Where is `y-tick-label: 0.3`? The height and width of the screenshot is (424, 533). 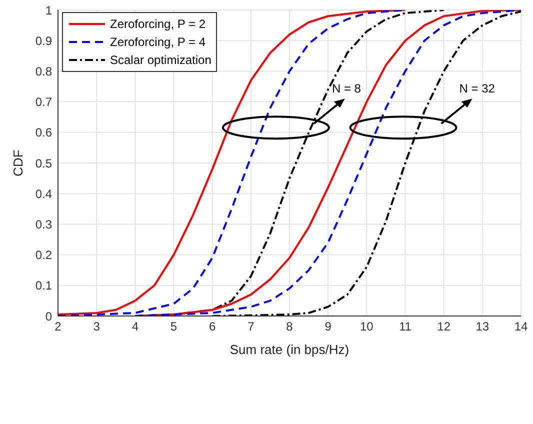 y-tick-label: 0.3 is located at coordinates (43, 224).